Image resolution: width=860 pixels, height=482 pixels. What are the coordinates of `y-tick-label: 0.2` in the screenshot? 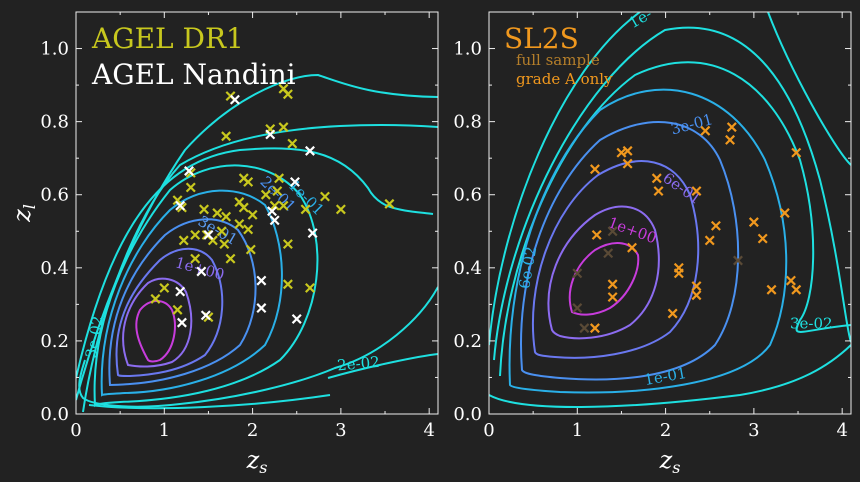 It's located at (54, 341).